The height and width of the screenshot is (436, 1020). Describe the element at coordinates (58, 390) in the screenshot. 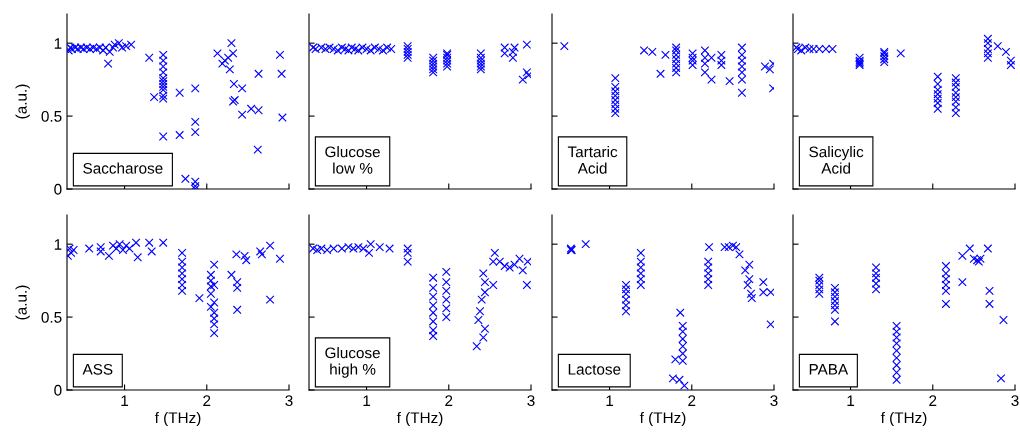

I see `y-tick-label: 0` at that location.